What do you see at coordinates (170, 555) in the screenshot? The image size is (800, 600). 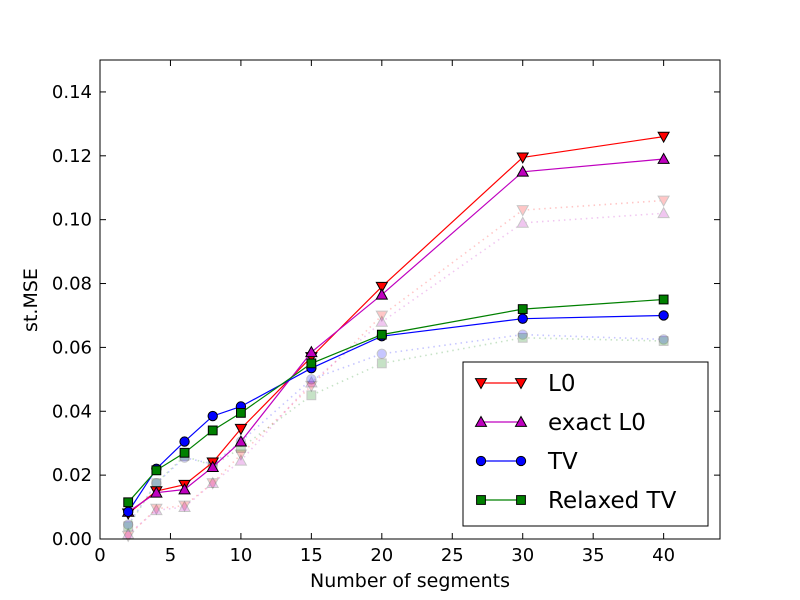 I see `x-tick-label: 5` at bounding box center [170, 555].